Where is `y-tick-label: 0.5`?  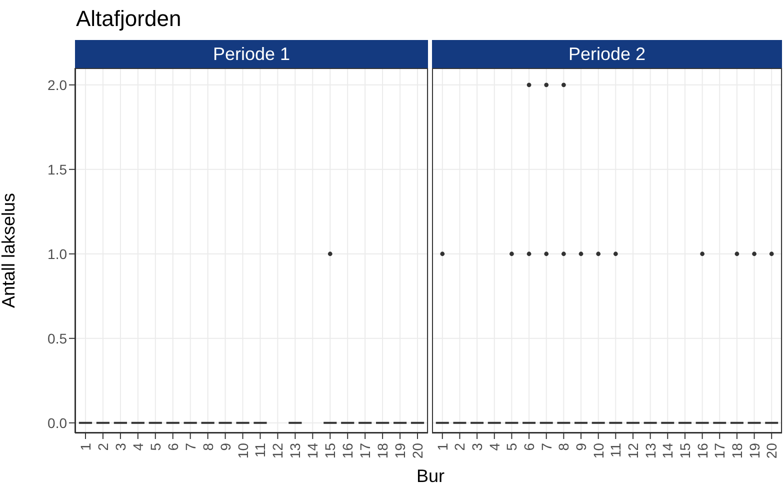
y-tick-label: 0.5 is located at coordinates (58, 338).